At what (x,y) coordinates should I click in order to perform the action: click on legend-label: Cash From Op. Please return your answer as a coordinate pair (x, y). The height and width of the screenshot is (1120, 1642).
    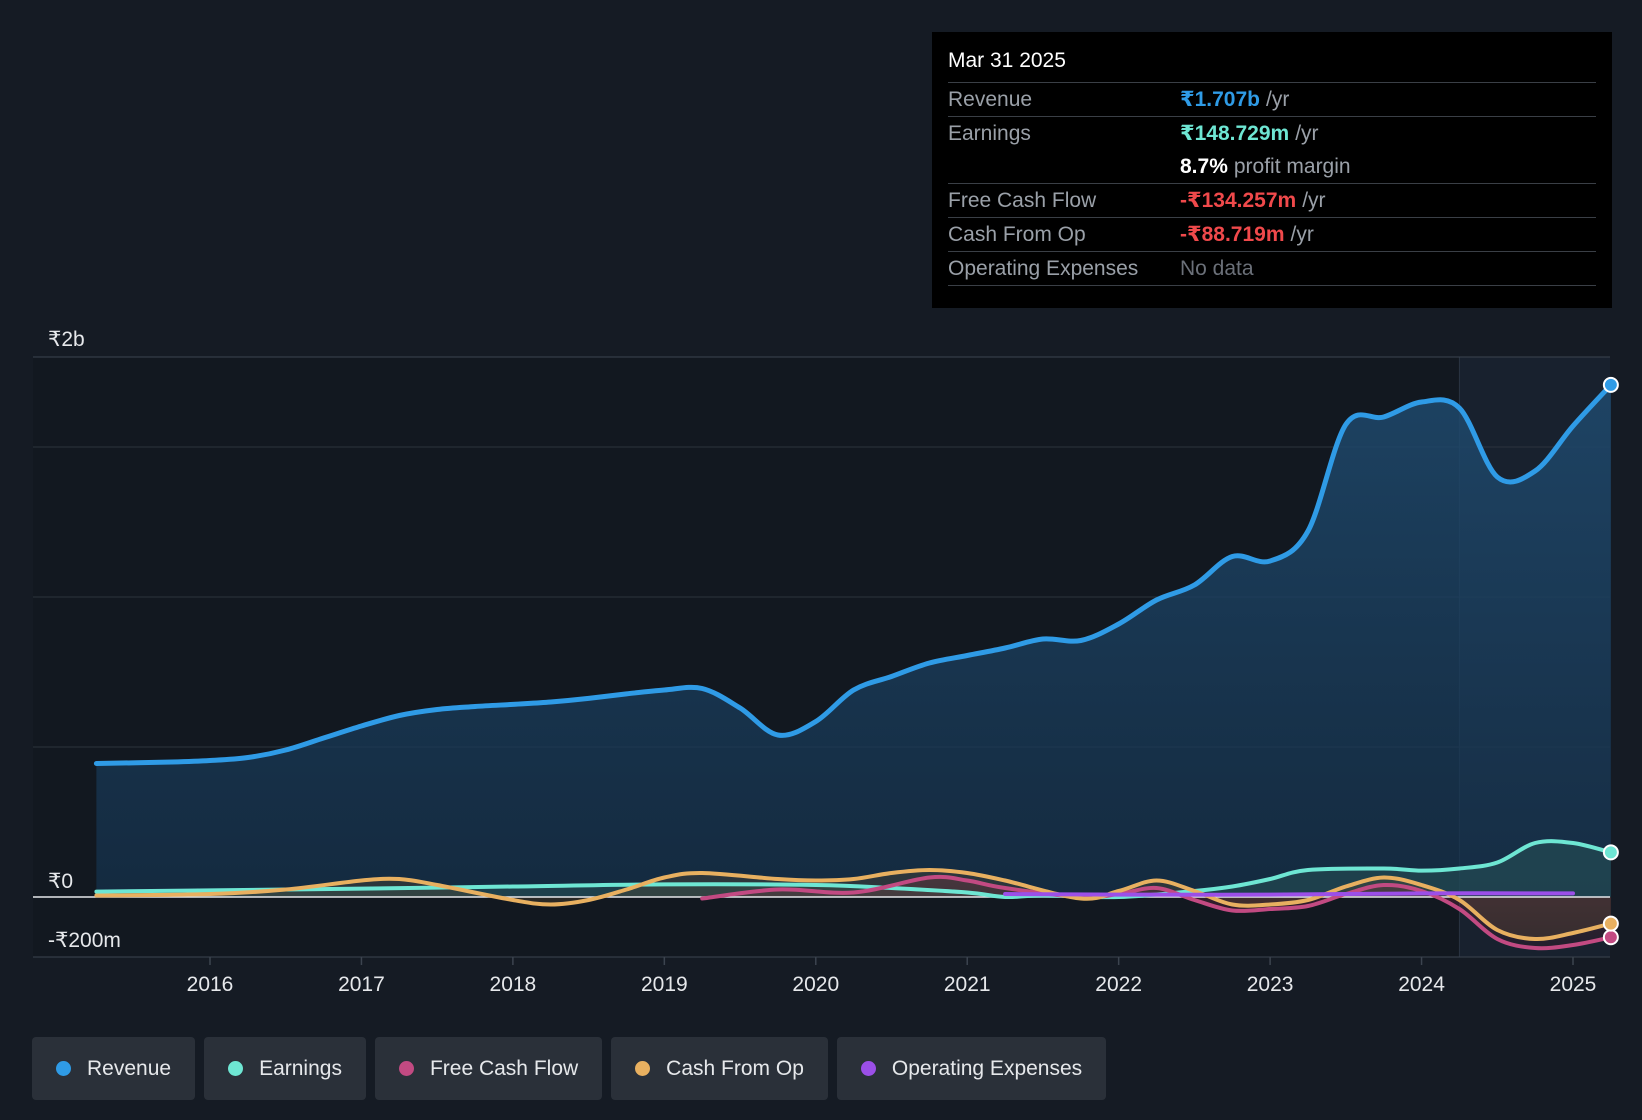
    Looking at the image, I should click on (735, 1068).